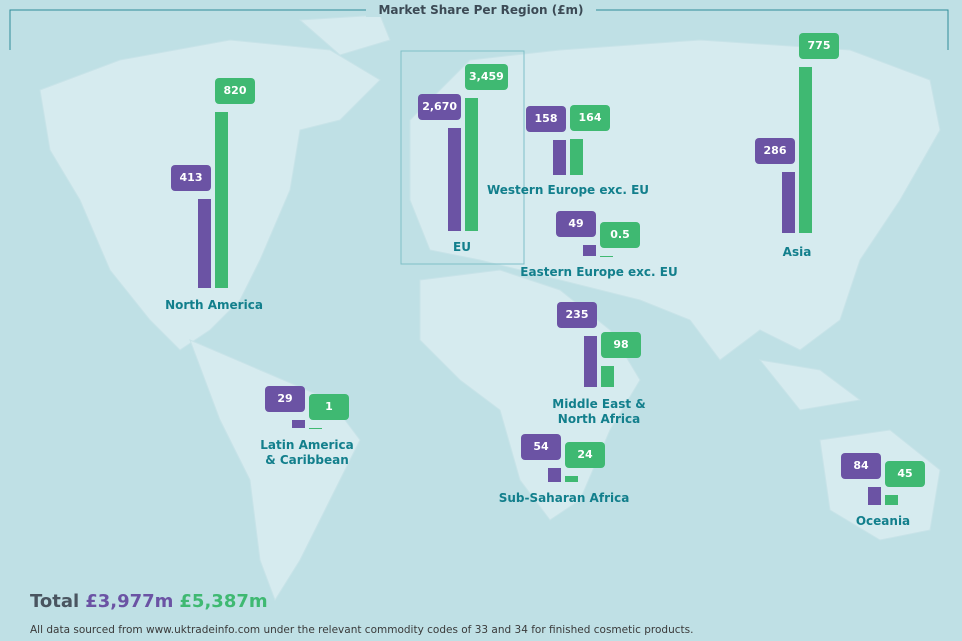 The width and height of the screenshot is (962, 641). Describe the element at coordinates (235, 91) in the screenshot. I see `value-label: 820` at that location.